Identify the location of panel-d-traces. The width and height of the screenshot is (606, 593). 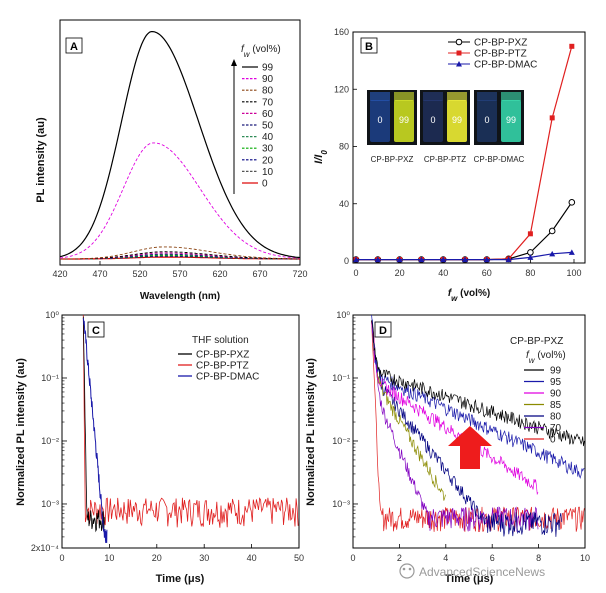
(478, 425).